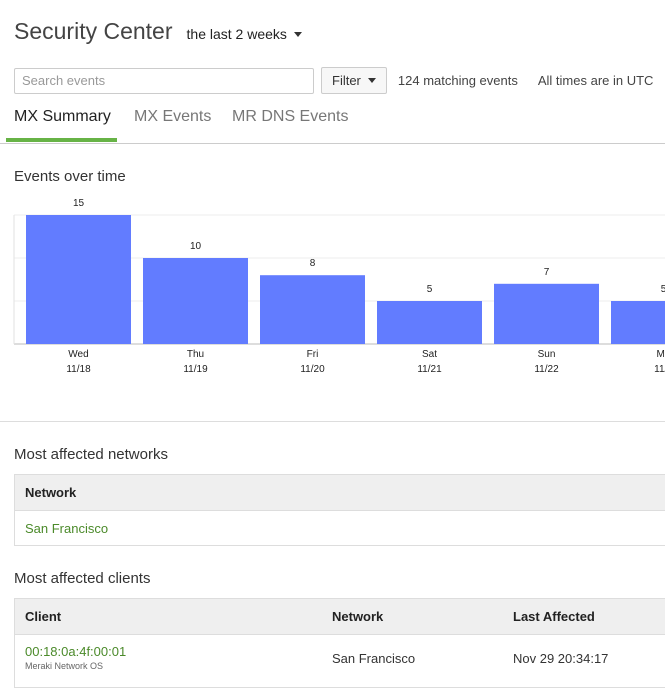 The width and height of the screenshot is (665, 688). I want to click on table-header: Network, so click(340, 493).